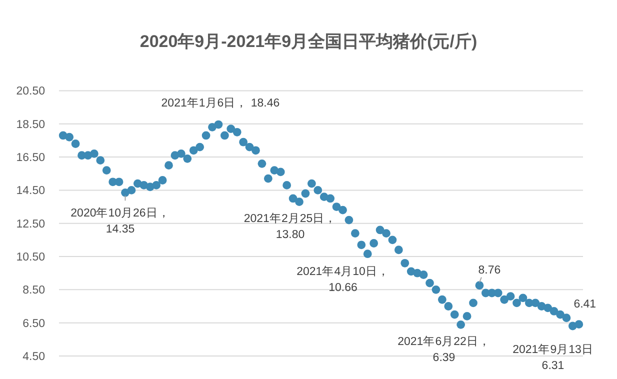 This screenshot has height=379, width=617. What do you see at coordinates (30, 224) in the screenshot?
I see `ytick: 12.50` at bounding box center [30, 224].